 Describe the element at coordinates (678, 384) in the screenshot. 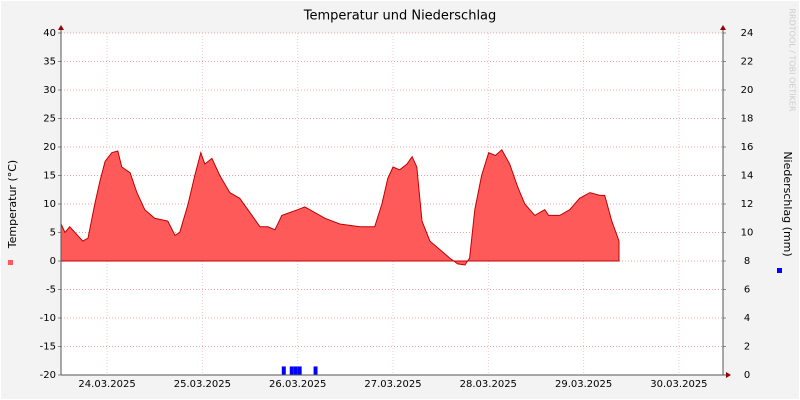

I see `x-tick-label: 30.03.2025` at that location.